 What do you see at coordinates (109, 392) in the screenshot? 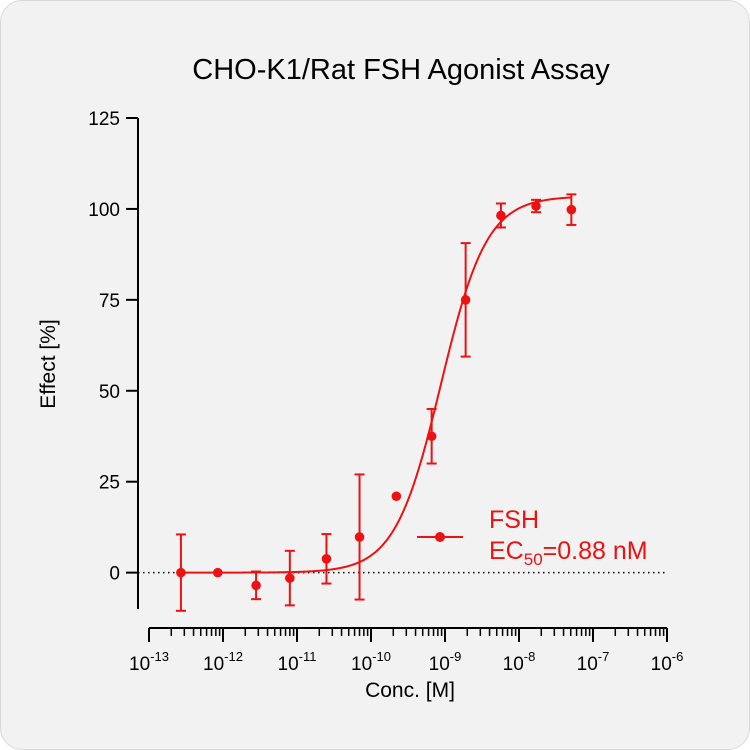
I see `y-tick-label: 50` at bounding box center [109, 392].